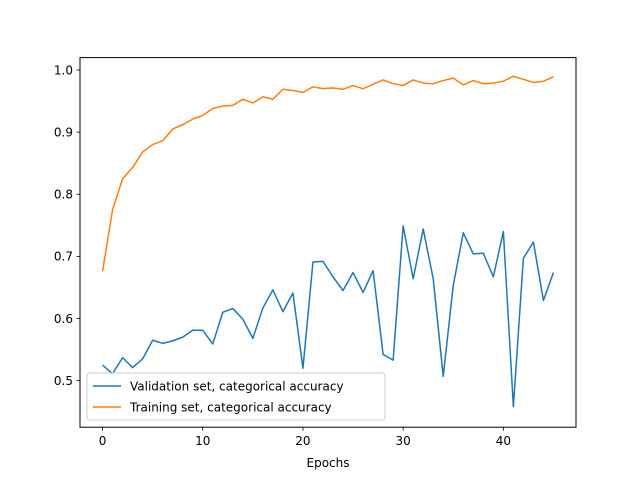 The image size is (640, 480). Describe the element at coordinates (63, 319) in the screenshot. I see `y-tick-label: 0.6` at that location.